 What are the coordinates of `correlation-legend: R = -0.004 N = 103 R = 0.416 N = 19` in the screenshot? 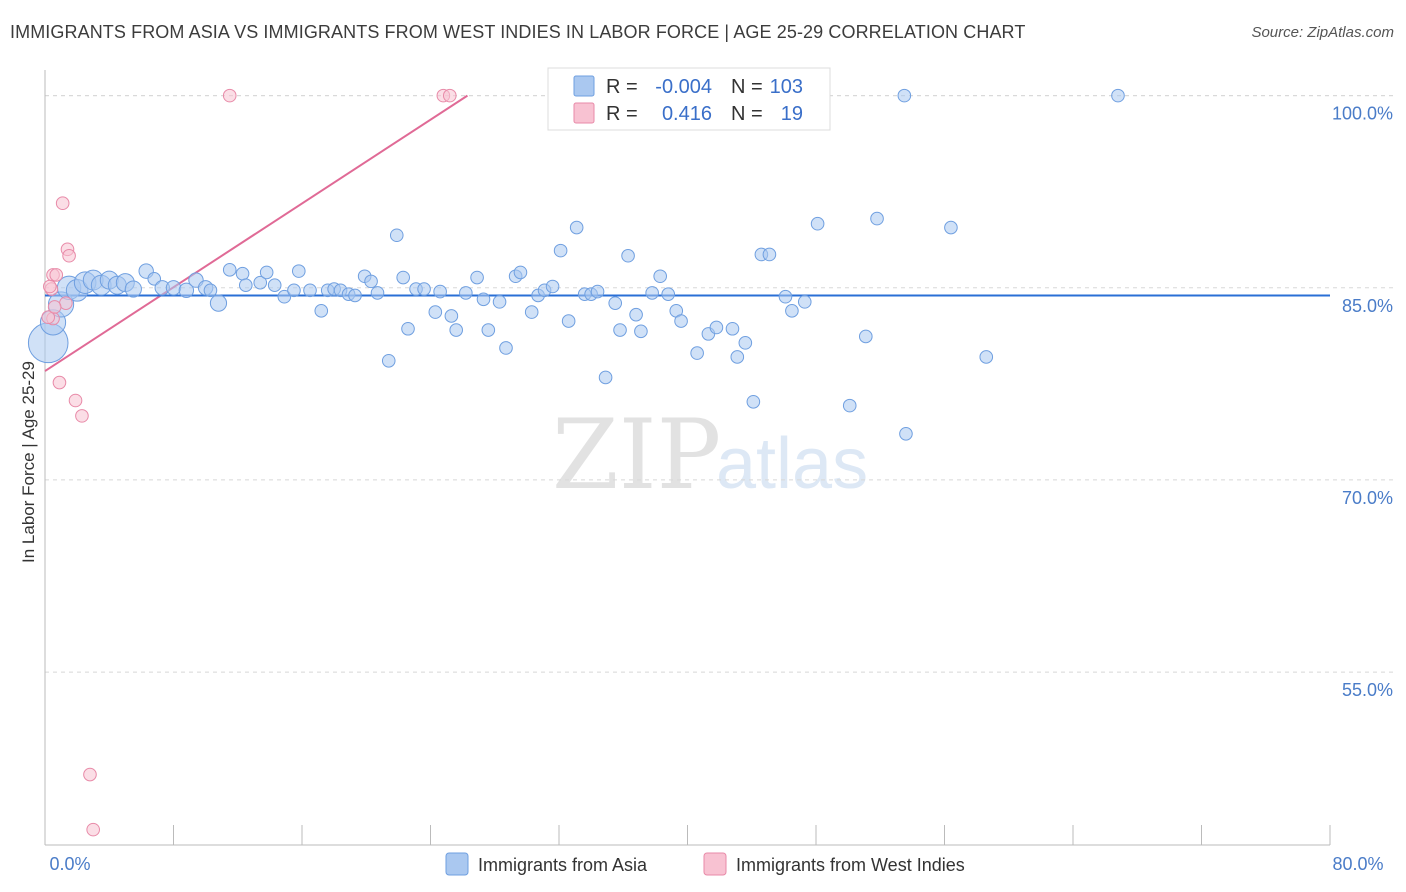 It's located at (689, 99).